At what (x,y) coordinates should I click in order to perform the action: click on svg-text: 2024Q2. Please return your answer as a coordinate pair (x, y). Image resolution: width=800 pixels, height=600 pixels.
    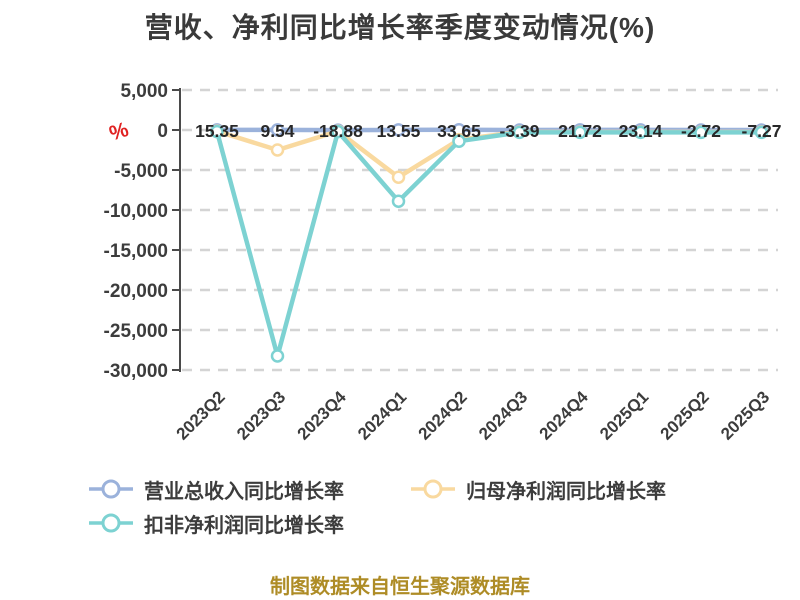
    Looking at the image, I should click on (443, 415).